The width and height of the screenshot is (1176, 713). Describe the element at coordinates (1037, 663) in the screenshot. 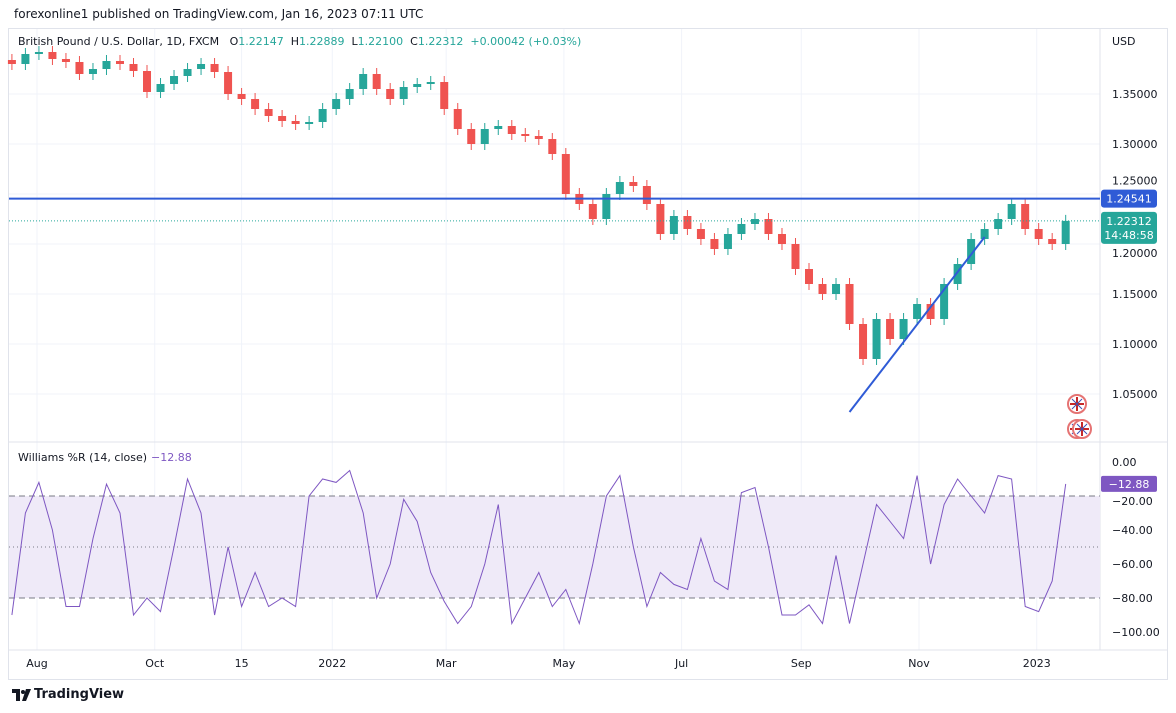

I see `x-tick-label: 2023` at that location.